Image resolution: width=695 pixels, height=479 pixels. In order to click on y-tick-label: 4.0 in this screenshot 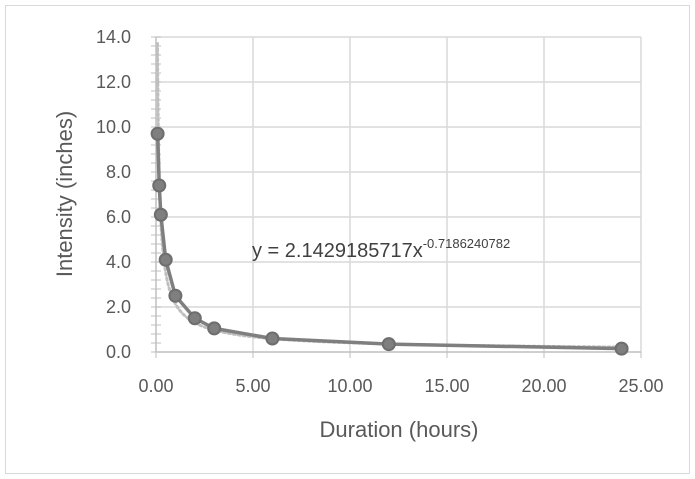, I will do `click(118, 262)`.